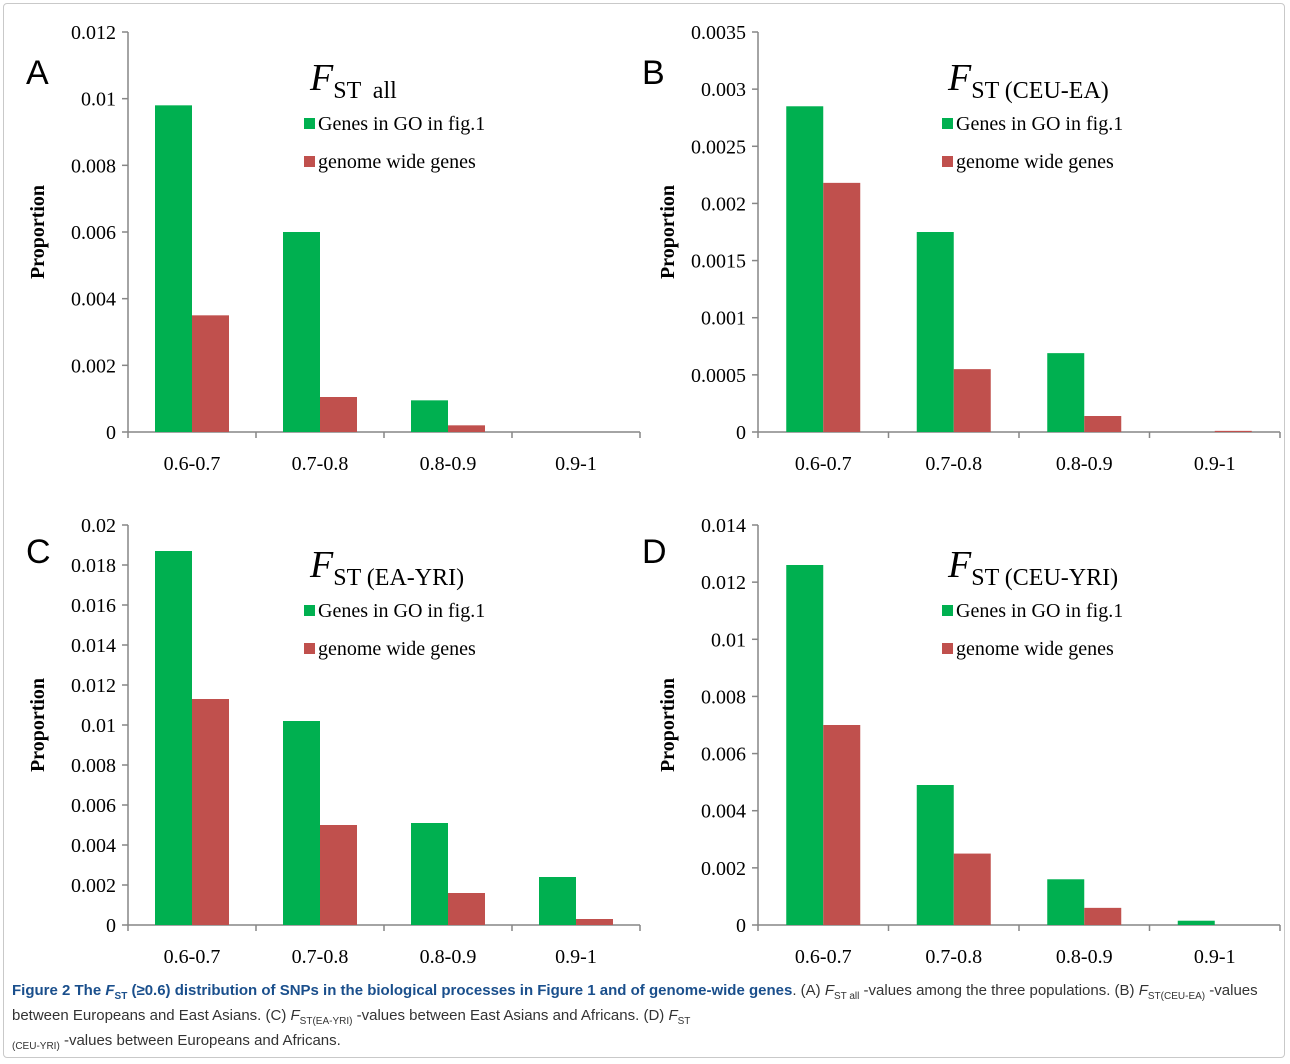 The image size is (1290, 1064). Describe the element at coordinates (654, 552) in the screenshot. I see `panel-letter: D` at that location.